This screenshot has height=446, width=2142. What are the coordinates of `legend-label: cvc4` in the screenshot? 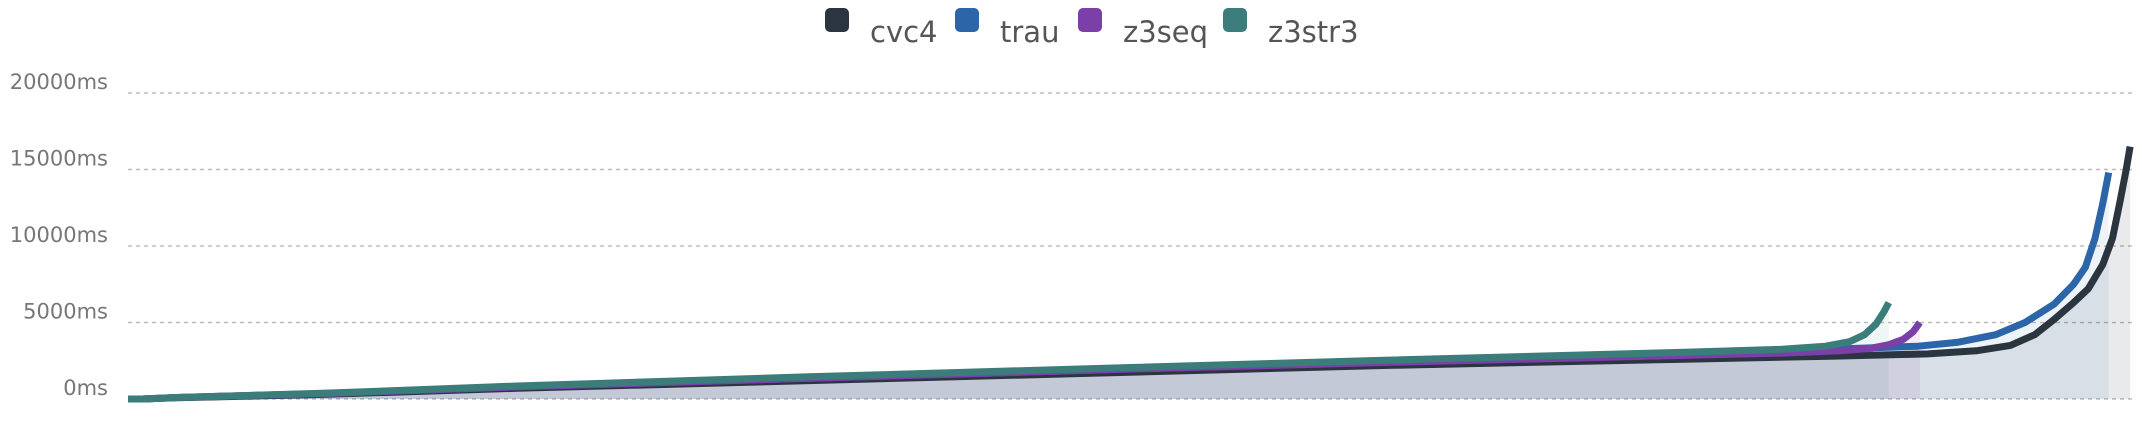 It's located at (904, 32).